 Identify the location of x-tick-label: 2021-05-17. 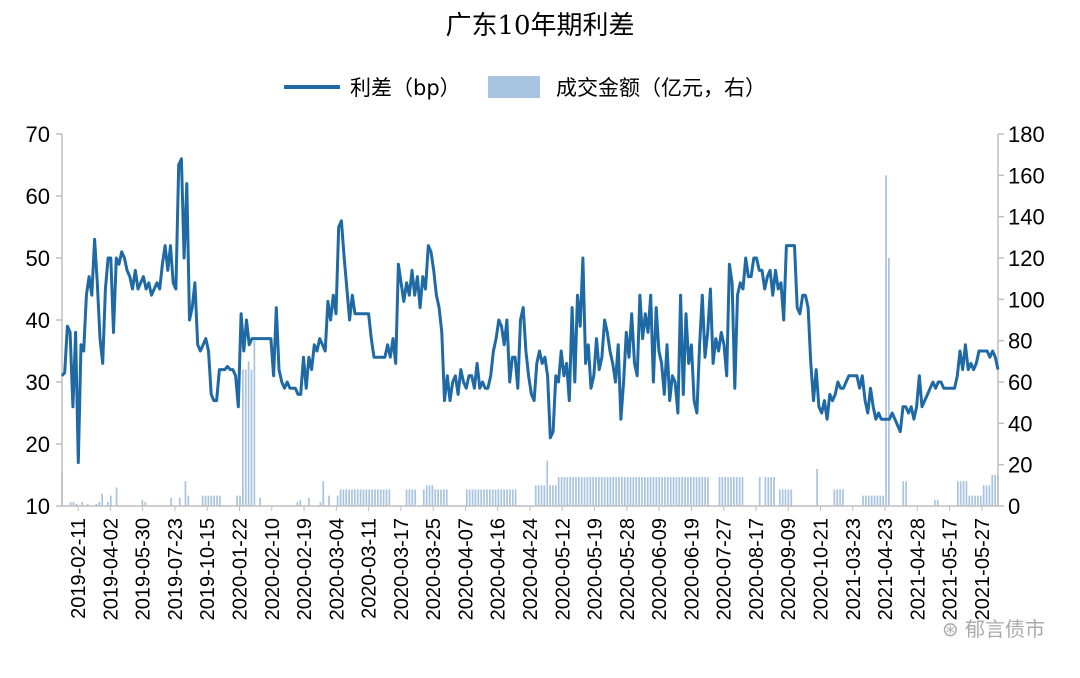
(951, 569).